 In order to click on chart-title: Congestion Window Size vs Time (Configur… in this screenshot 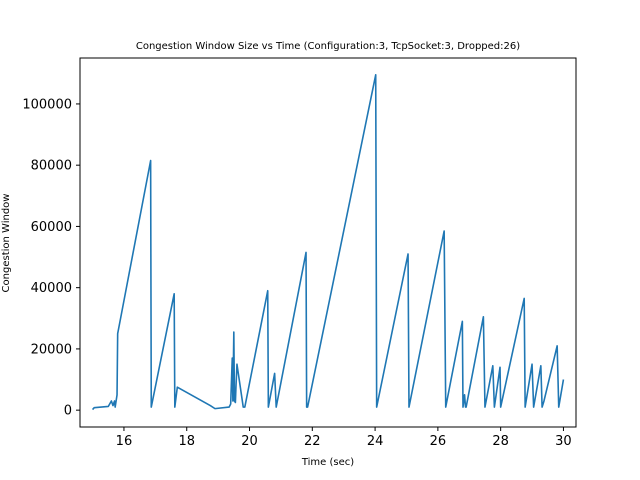, I will do `click(328, 46)`.